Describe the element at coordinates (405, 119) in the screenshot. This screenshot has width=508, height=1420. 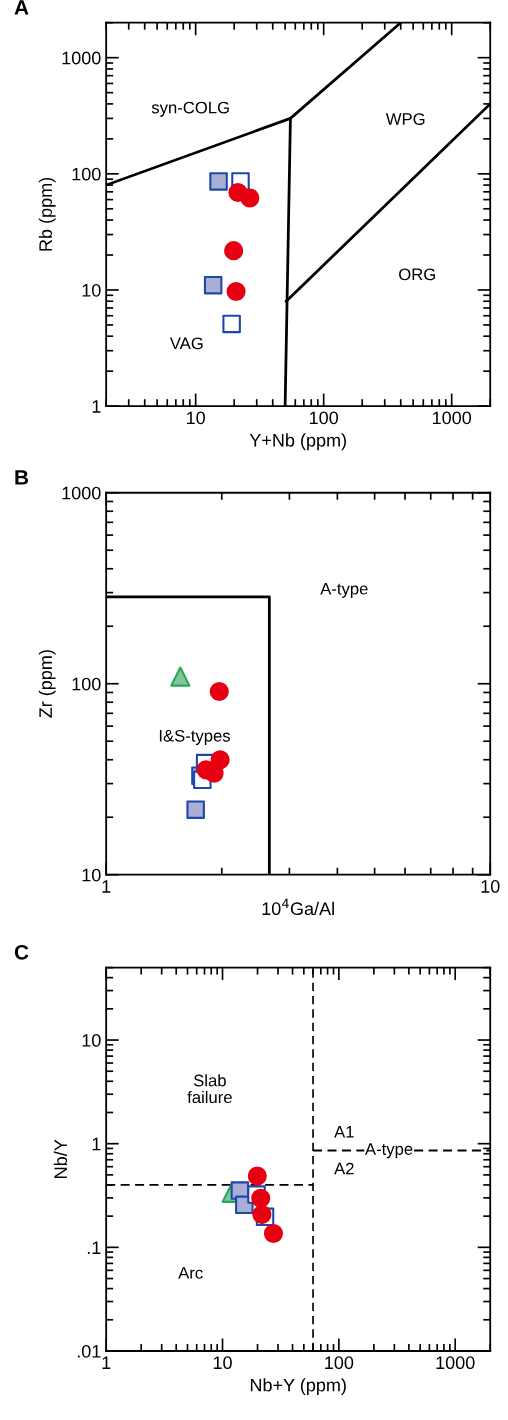
I see `annotation: WPG` at that location.